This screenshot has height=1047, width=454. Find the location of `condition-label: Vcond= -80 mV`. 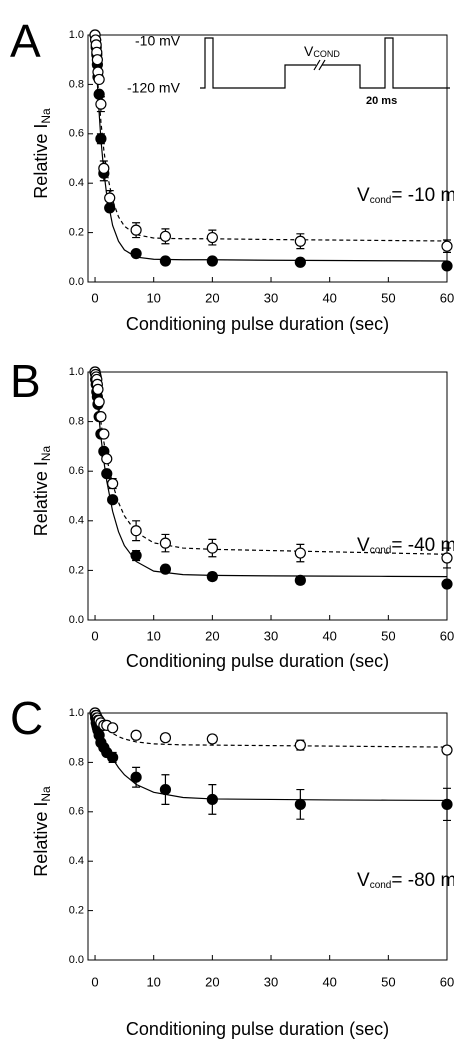

condition-label: Vcond= -80 mV is located at coordinates (405, 880).